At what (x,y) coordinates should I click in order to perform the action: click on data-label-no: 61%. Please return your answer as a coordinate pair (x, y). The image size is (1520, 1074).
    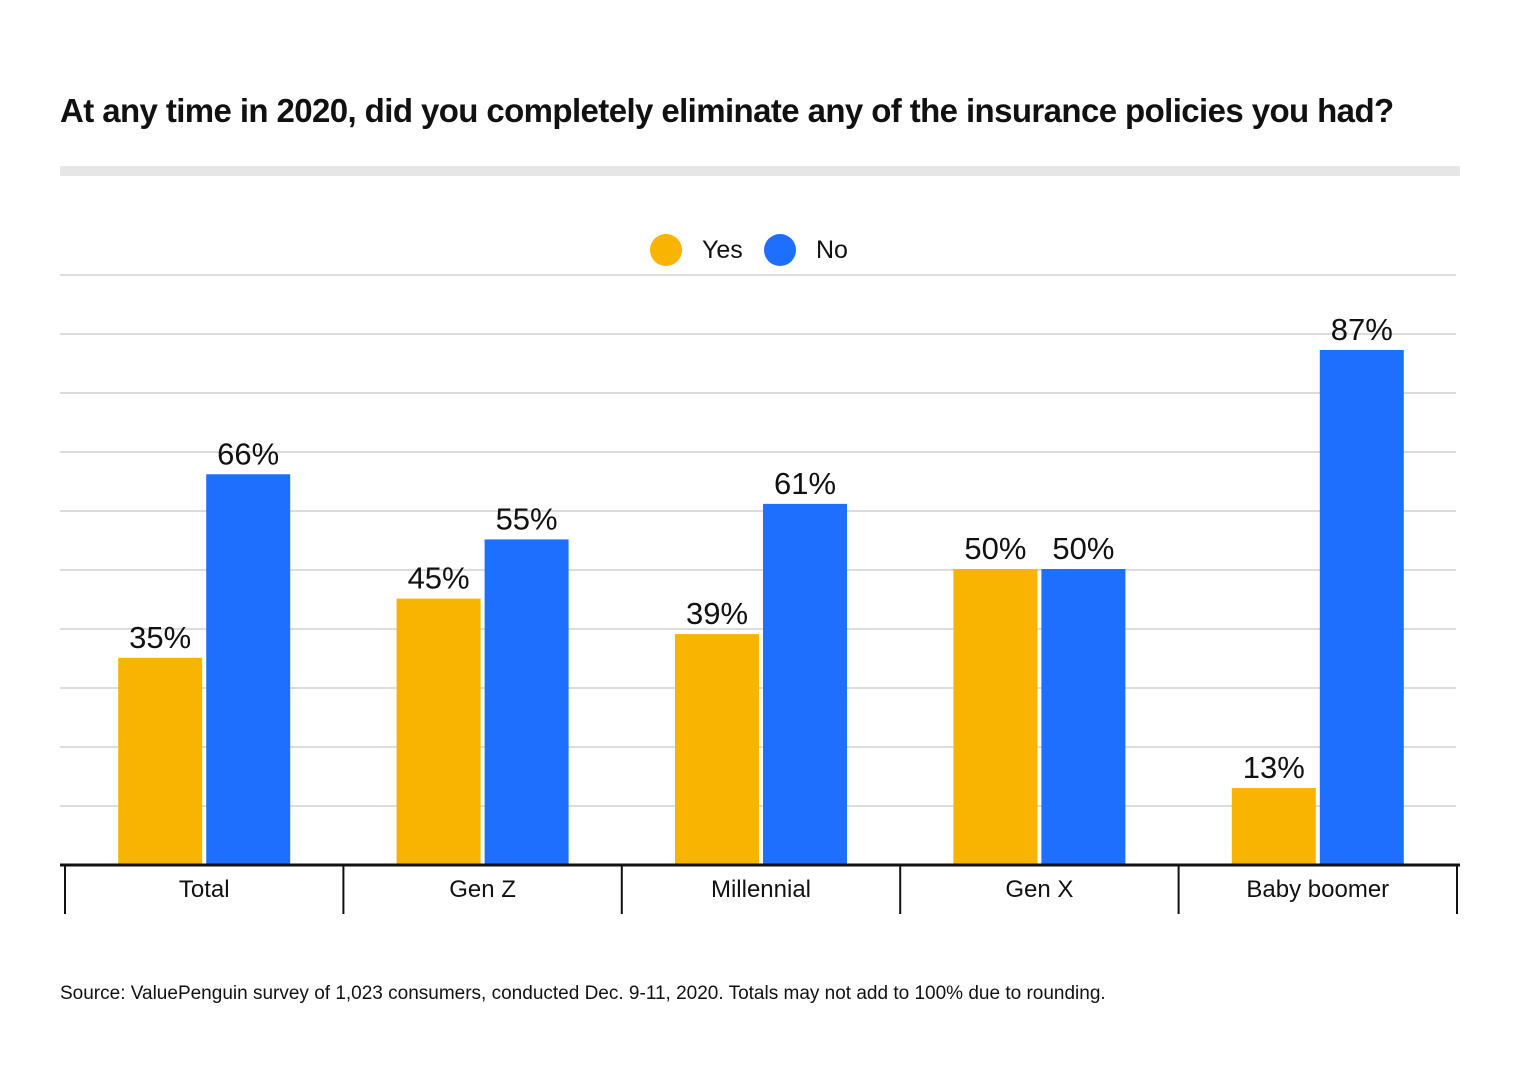
    Looking at the image, I should click on (805, 483).